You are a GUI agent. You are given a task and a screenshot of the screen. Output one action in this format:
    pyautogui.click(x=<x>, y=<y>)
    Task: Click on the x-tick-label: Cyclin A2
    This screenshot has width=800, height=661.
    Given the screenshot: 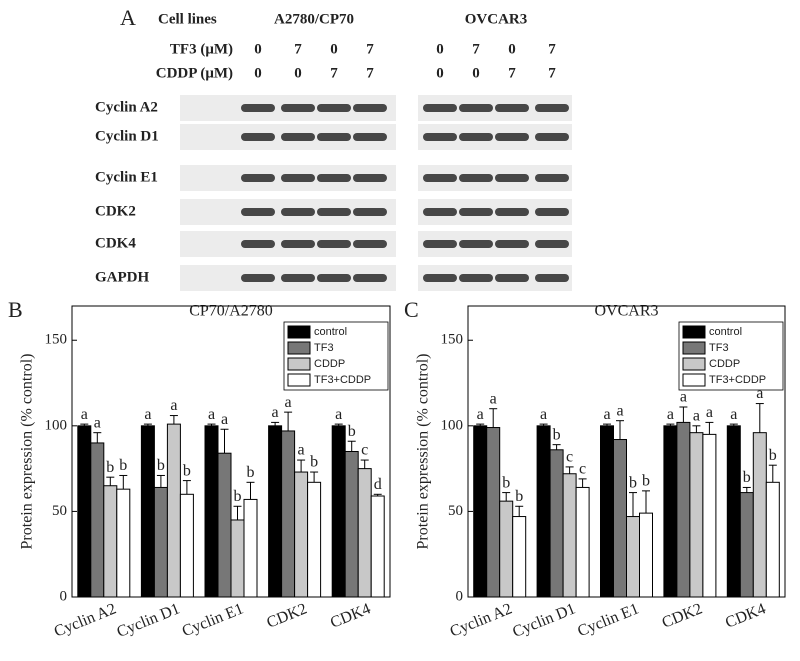 What is the action you would take?
    pyautogui.click(x=481, y=620)
    